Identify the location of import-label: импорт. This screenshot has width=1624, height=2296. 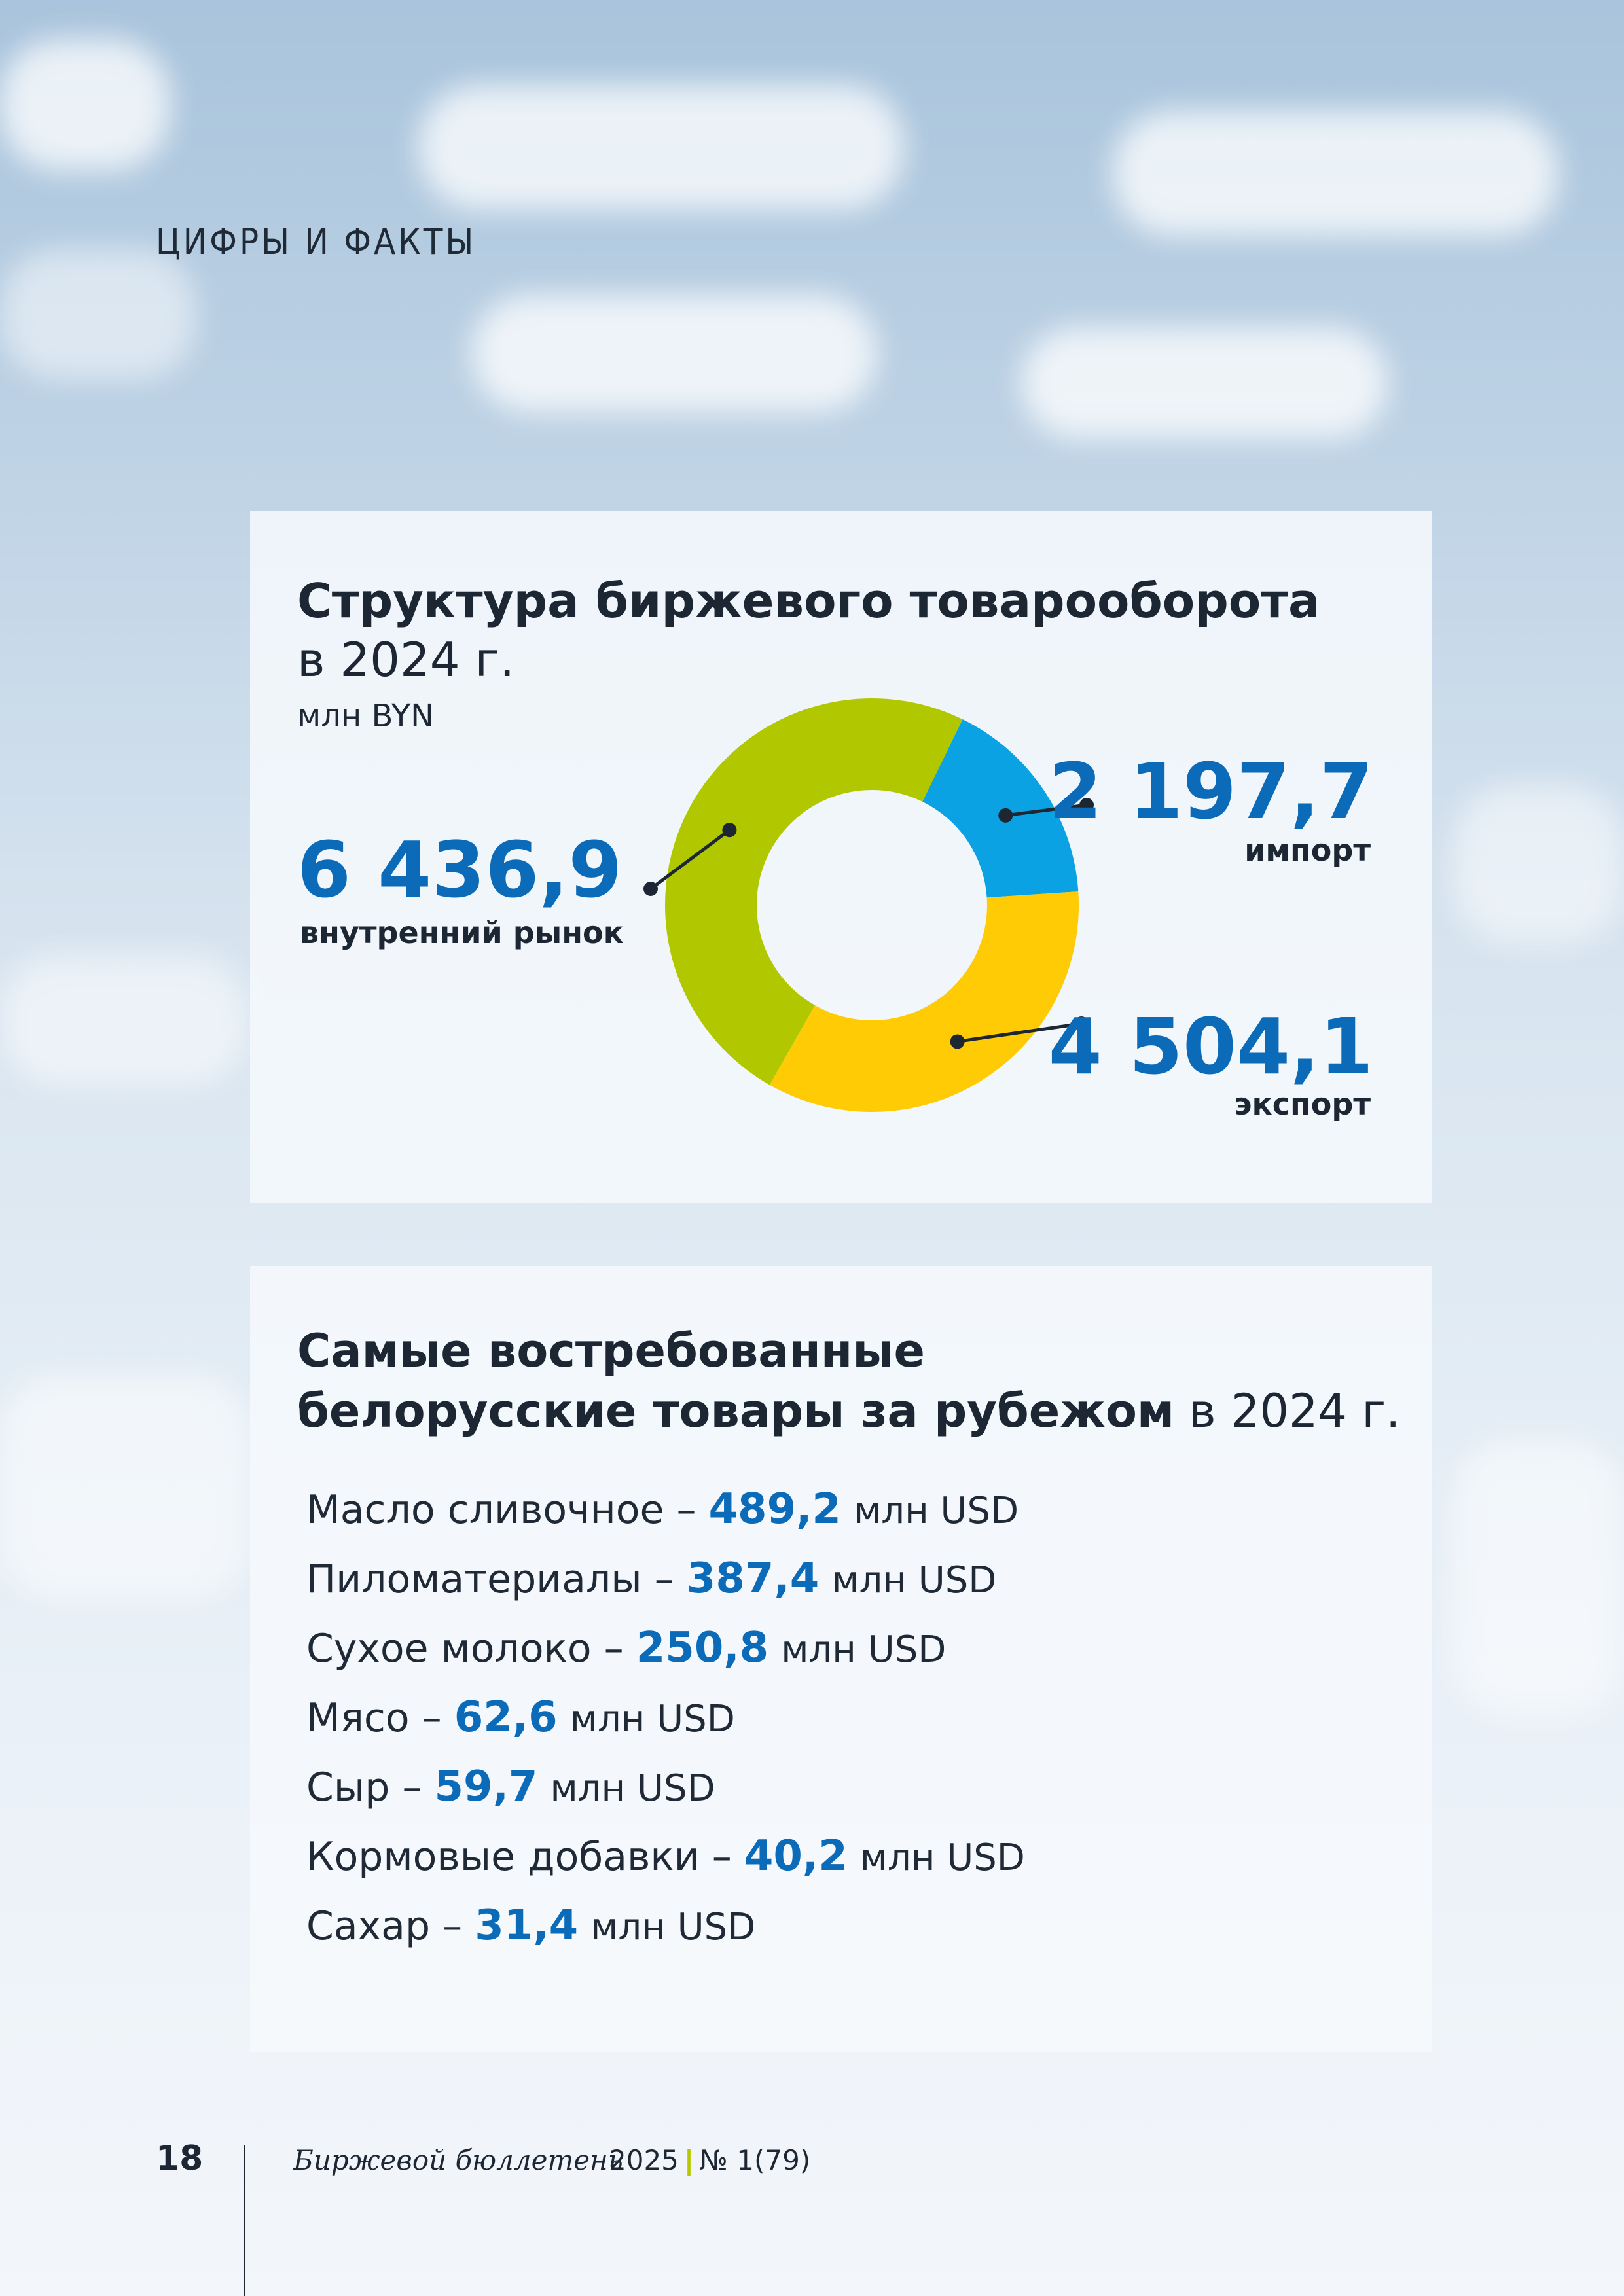
(1307, 850).